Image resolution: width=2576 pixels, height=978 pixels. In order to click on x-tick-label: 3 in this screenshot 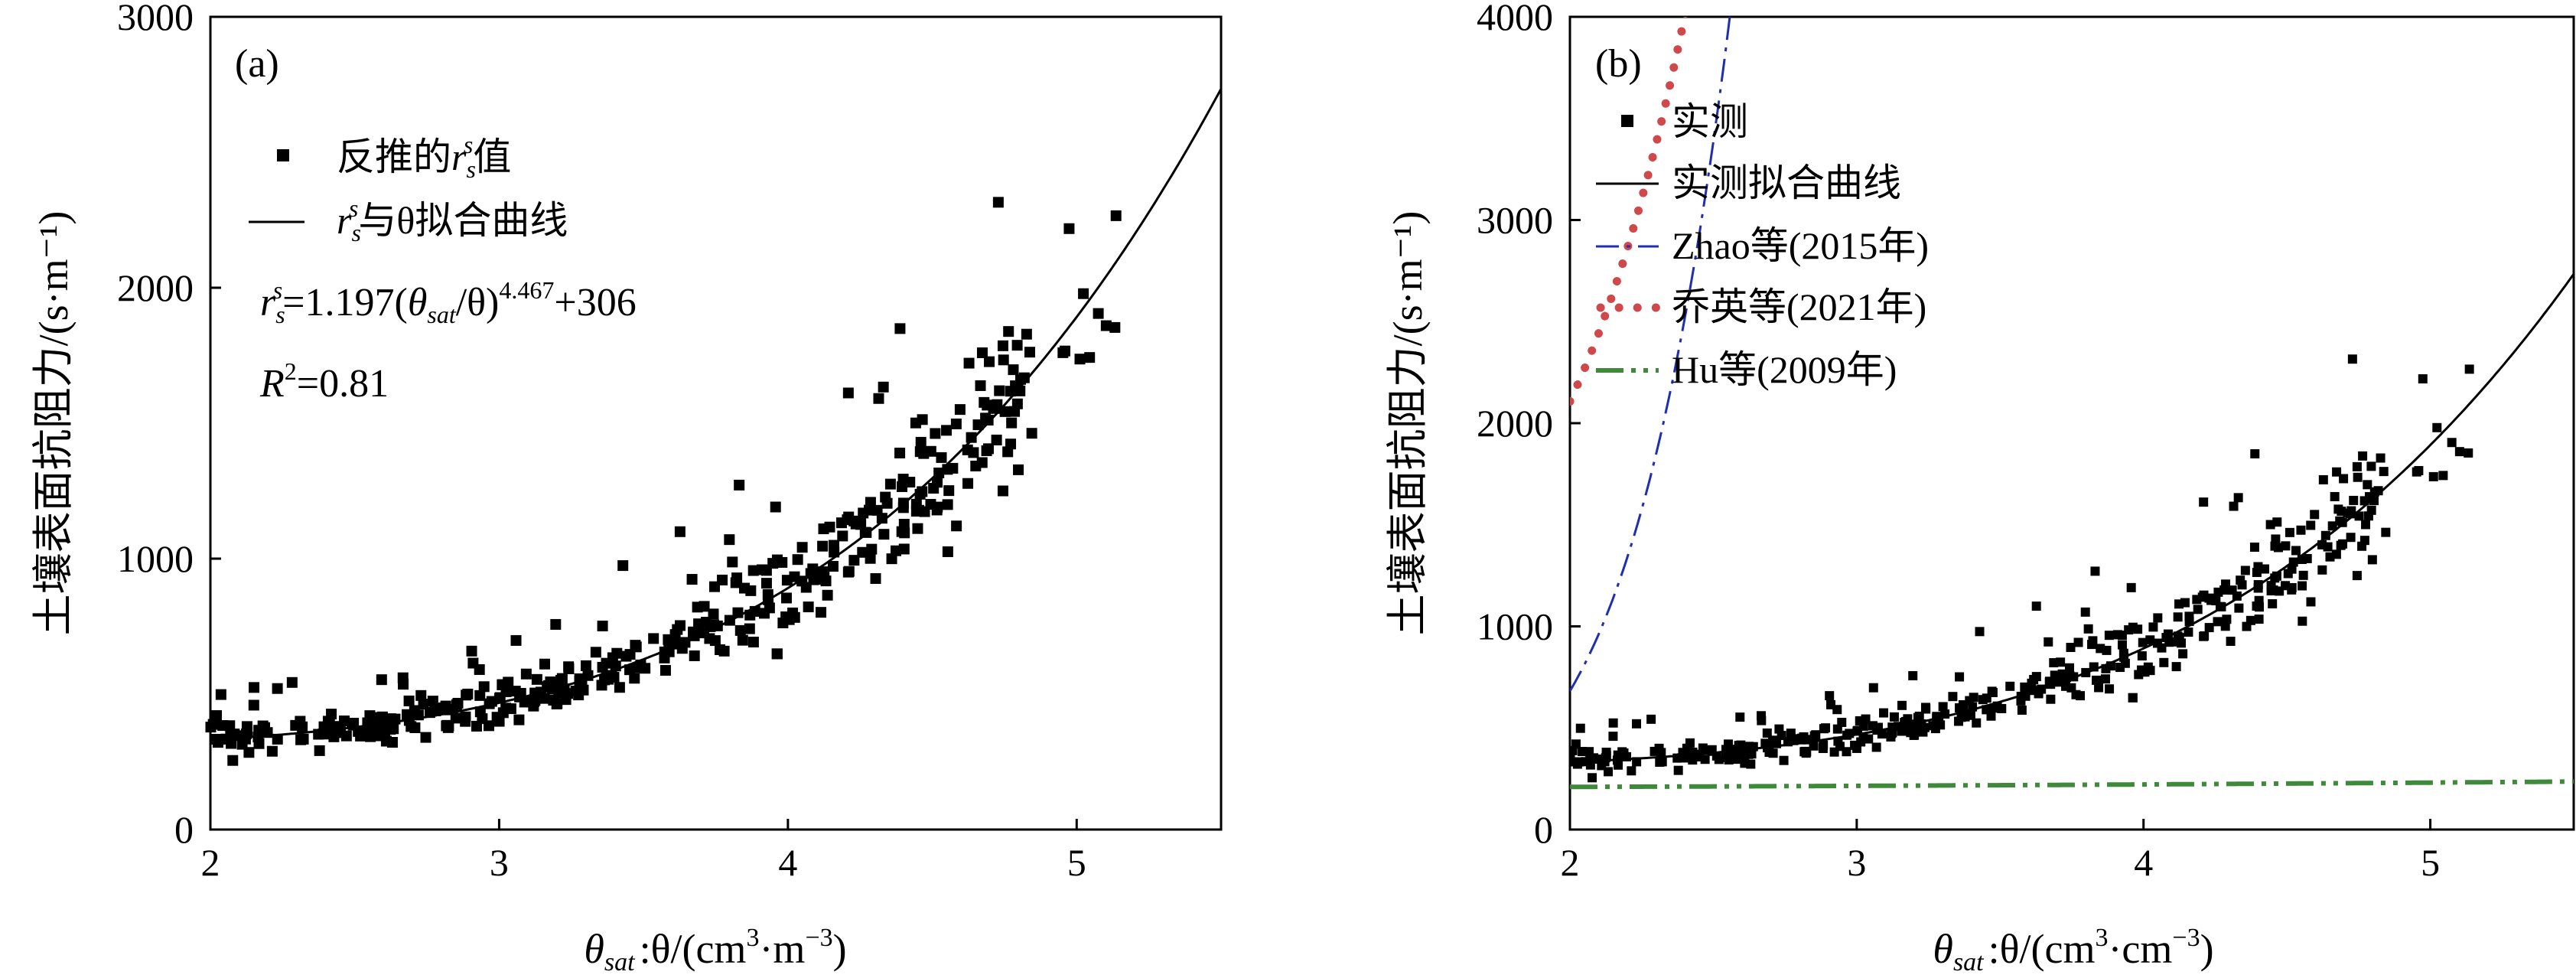, I will do `click(500, 863)`.